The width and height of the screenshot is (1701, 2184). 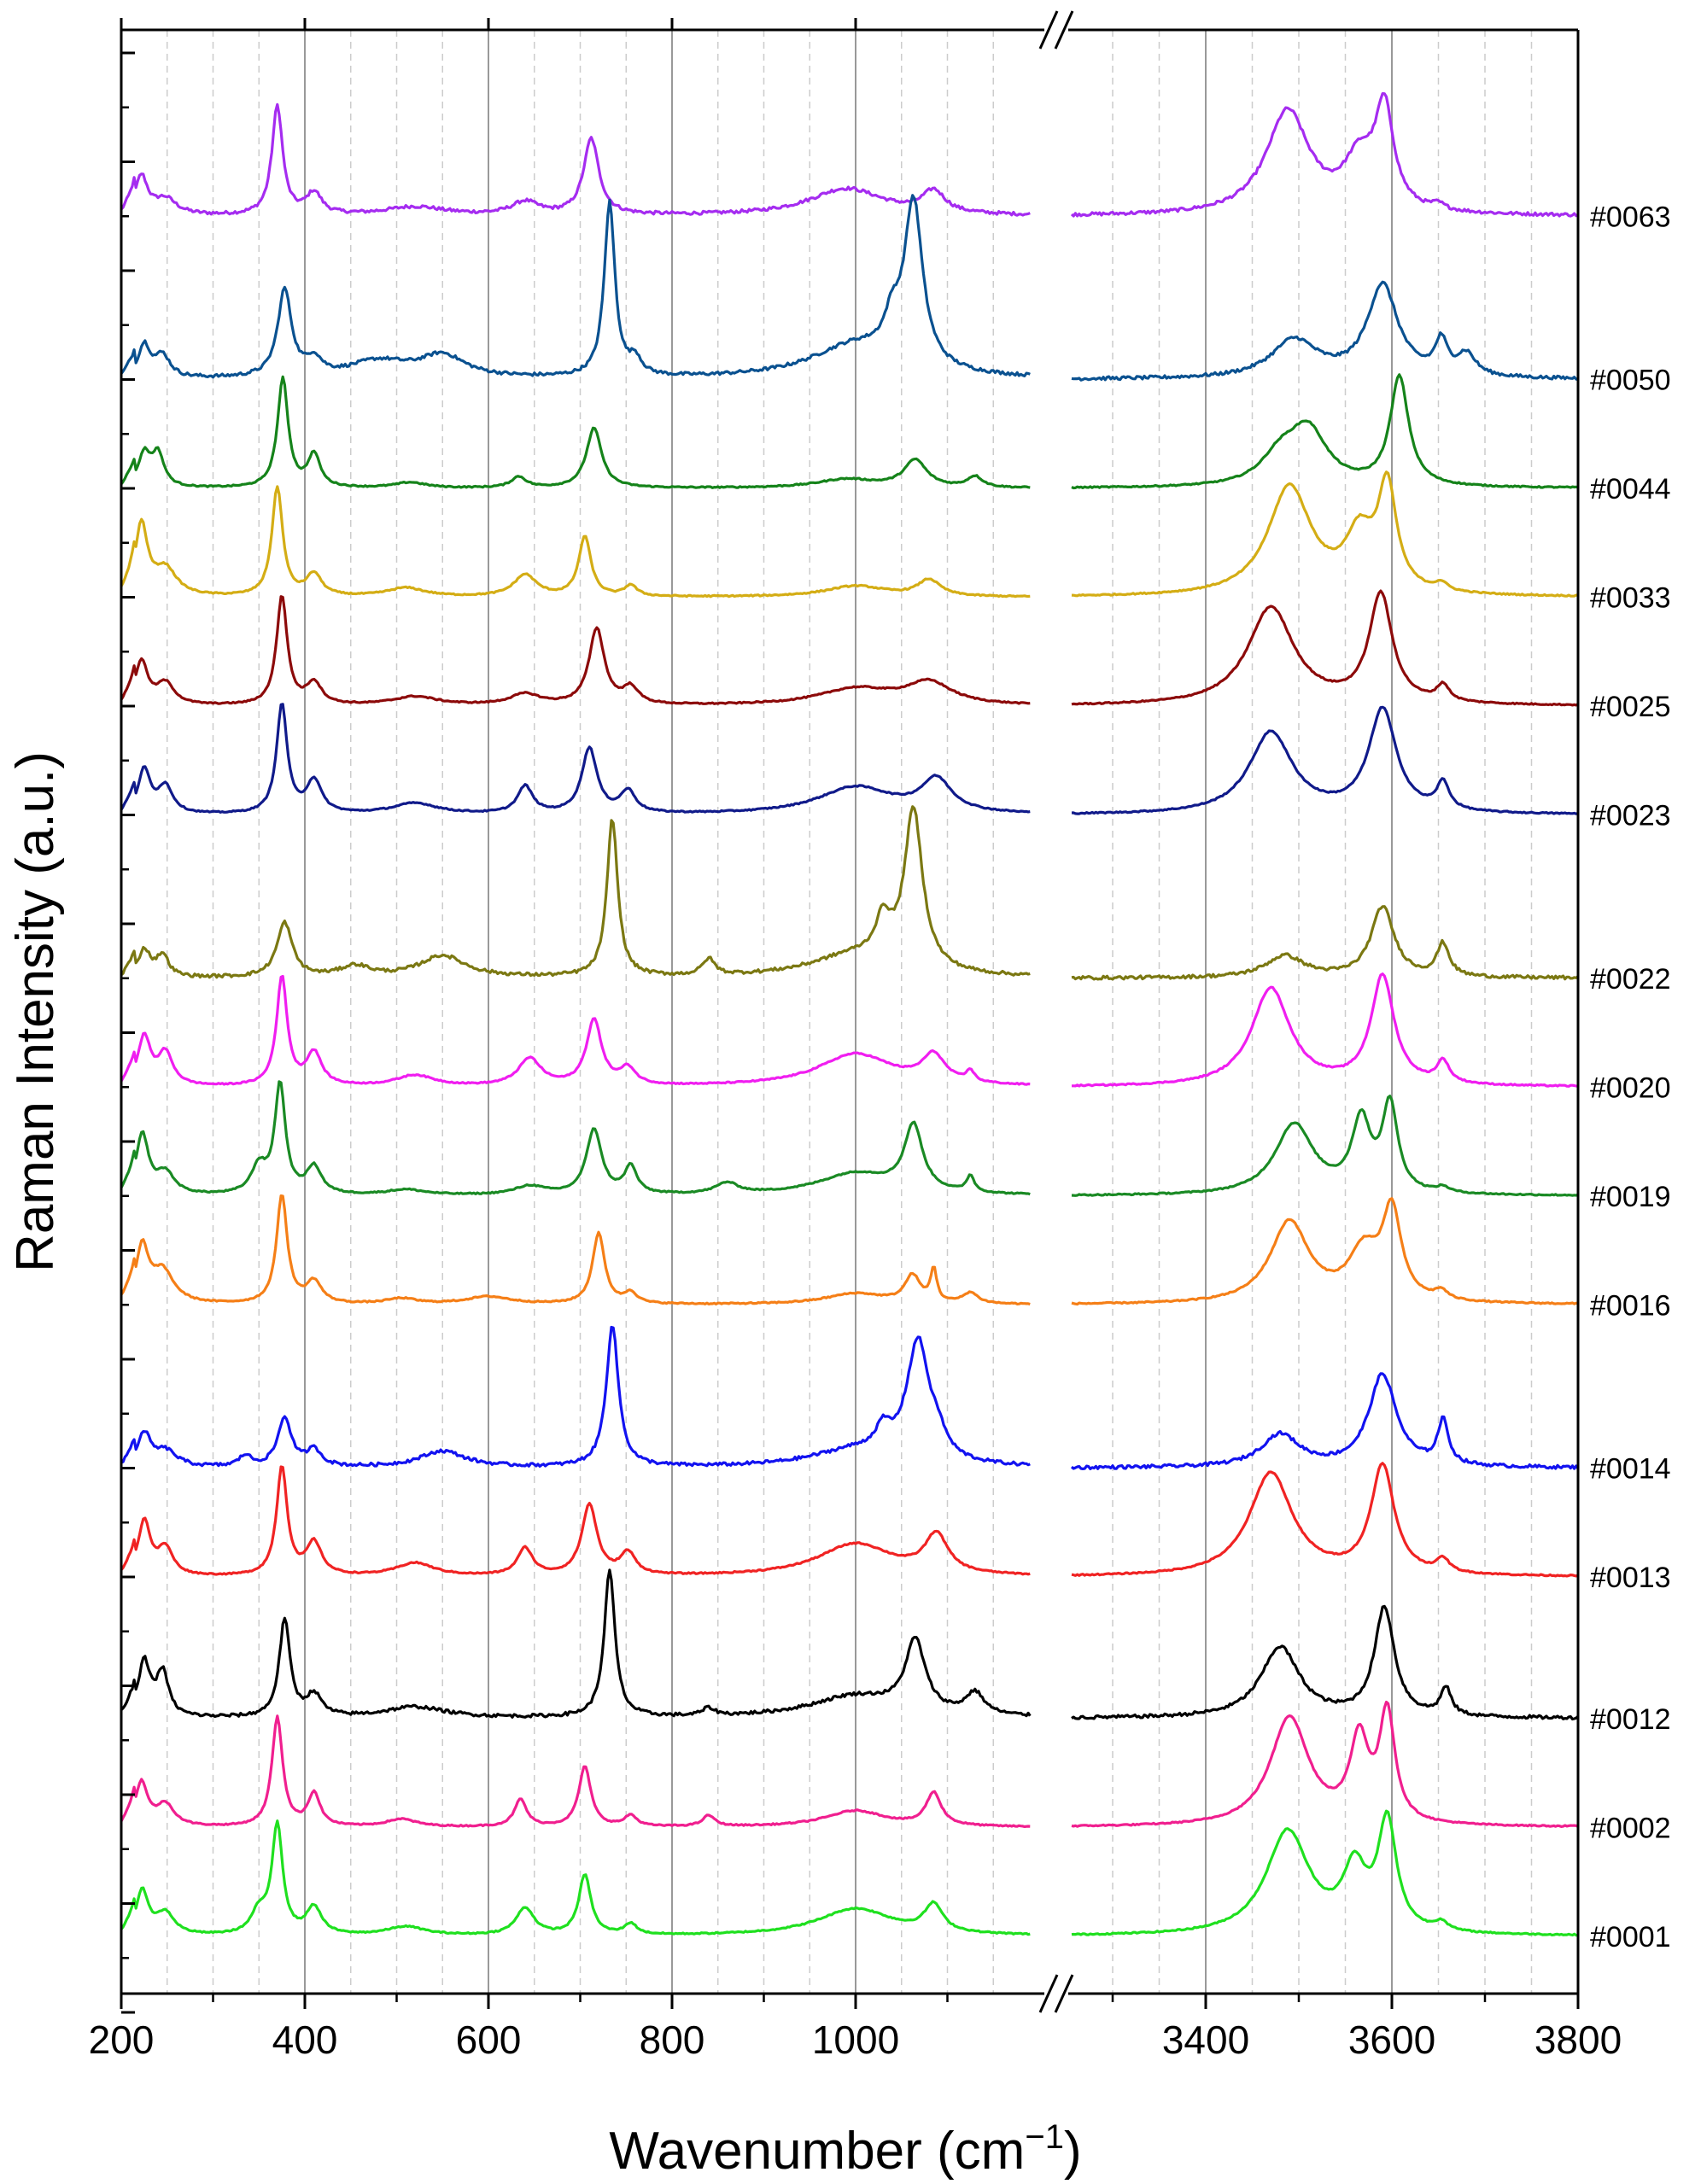 I want to click on x-tick-label: 3400, so click(x=1205, y=2040).